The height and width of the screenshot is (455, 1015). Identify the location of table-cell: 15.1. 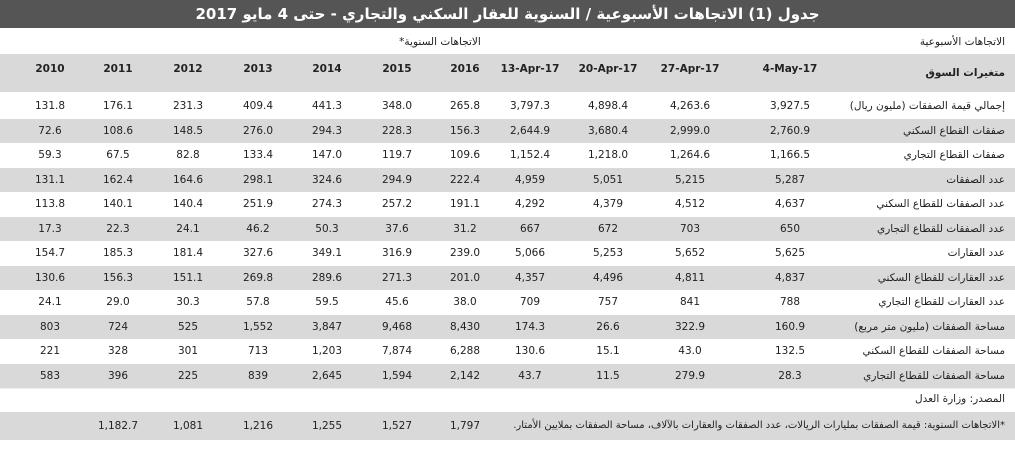
(608, 351).